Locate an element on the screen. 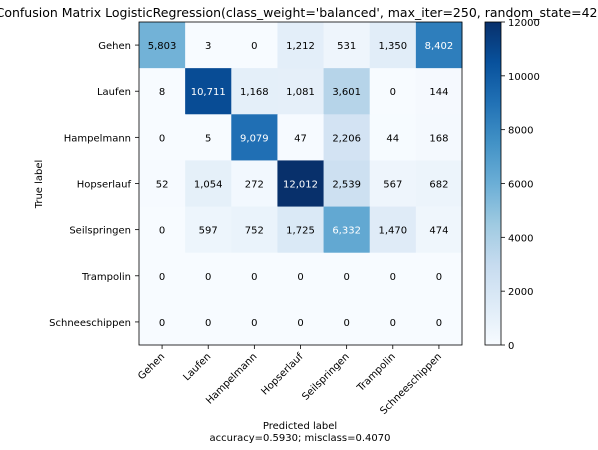 This screenshot has width=598, height=450. y-axis-label: True label is located at coordinates (39, 185).